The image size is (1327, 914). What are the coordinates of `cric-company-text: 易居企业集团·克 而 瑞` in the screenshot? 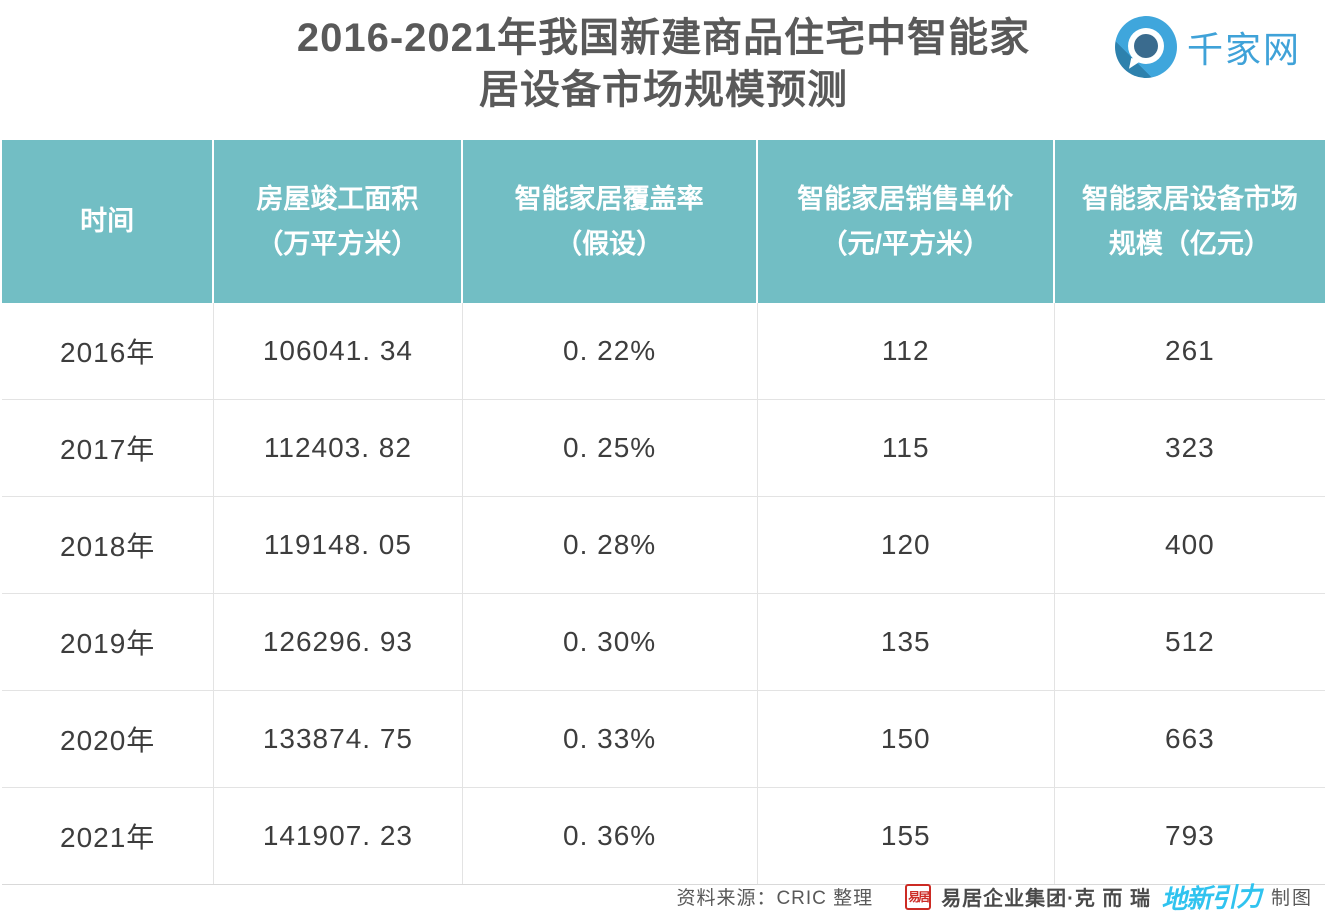 It's located at (1046, 899).